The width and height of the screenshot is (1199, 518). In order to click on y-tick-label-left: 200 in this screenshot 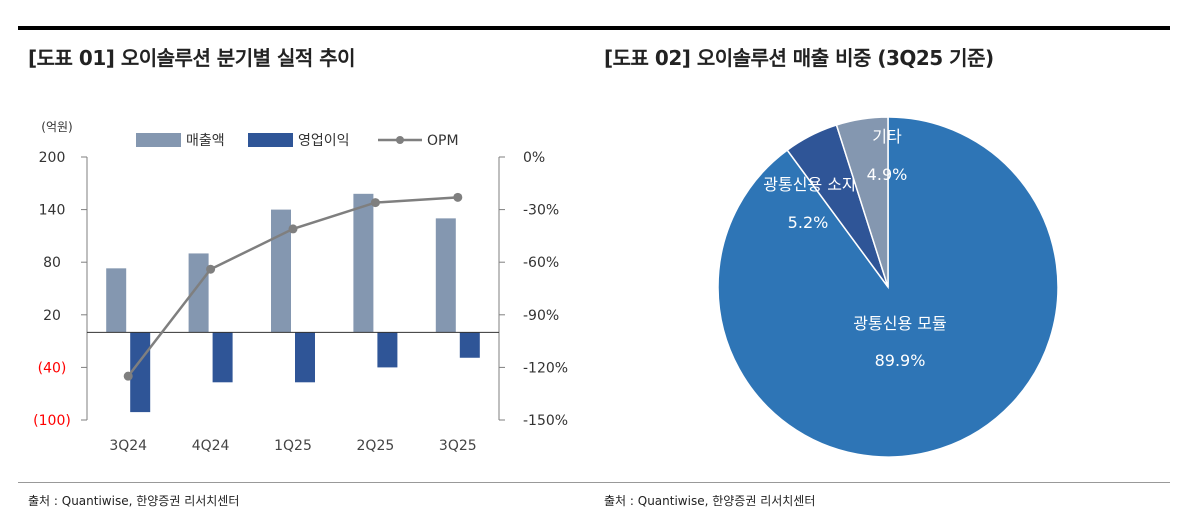, I will do `click(52, 158)`.